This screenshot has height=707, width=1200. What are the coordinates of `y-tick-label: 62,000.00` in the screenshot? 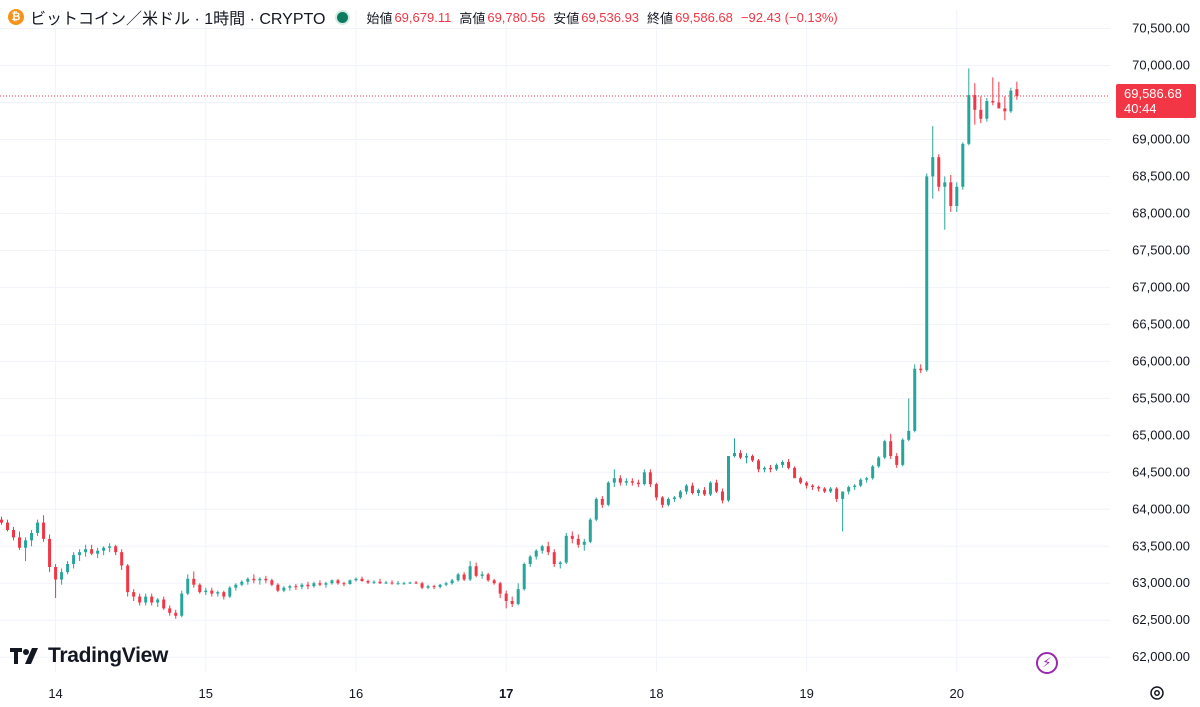 It's located at (1161, 656).